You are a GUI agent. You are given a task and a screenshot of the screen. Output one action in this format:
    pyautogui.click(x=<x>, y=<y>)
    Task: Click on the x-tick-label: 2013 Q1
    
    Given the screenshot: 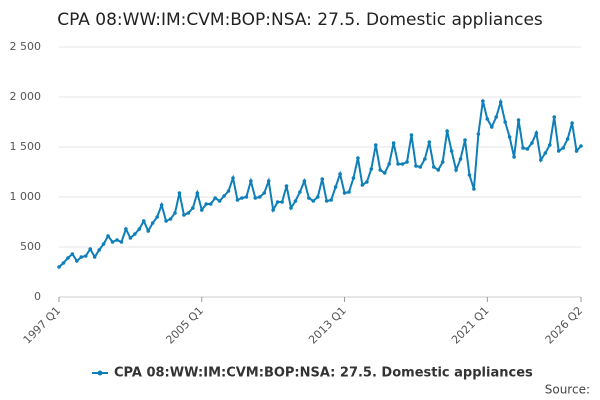 What is the action you would take?
    pyautogui.click(x=327, y=325)
    